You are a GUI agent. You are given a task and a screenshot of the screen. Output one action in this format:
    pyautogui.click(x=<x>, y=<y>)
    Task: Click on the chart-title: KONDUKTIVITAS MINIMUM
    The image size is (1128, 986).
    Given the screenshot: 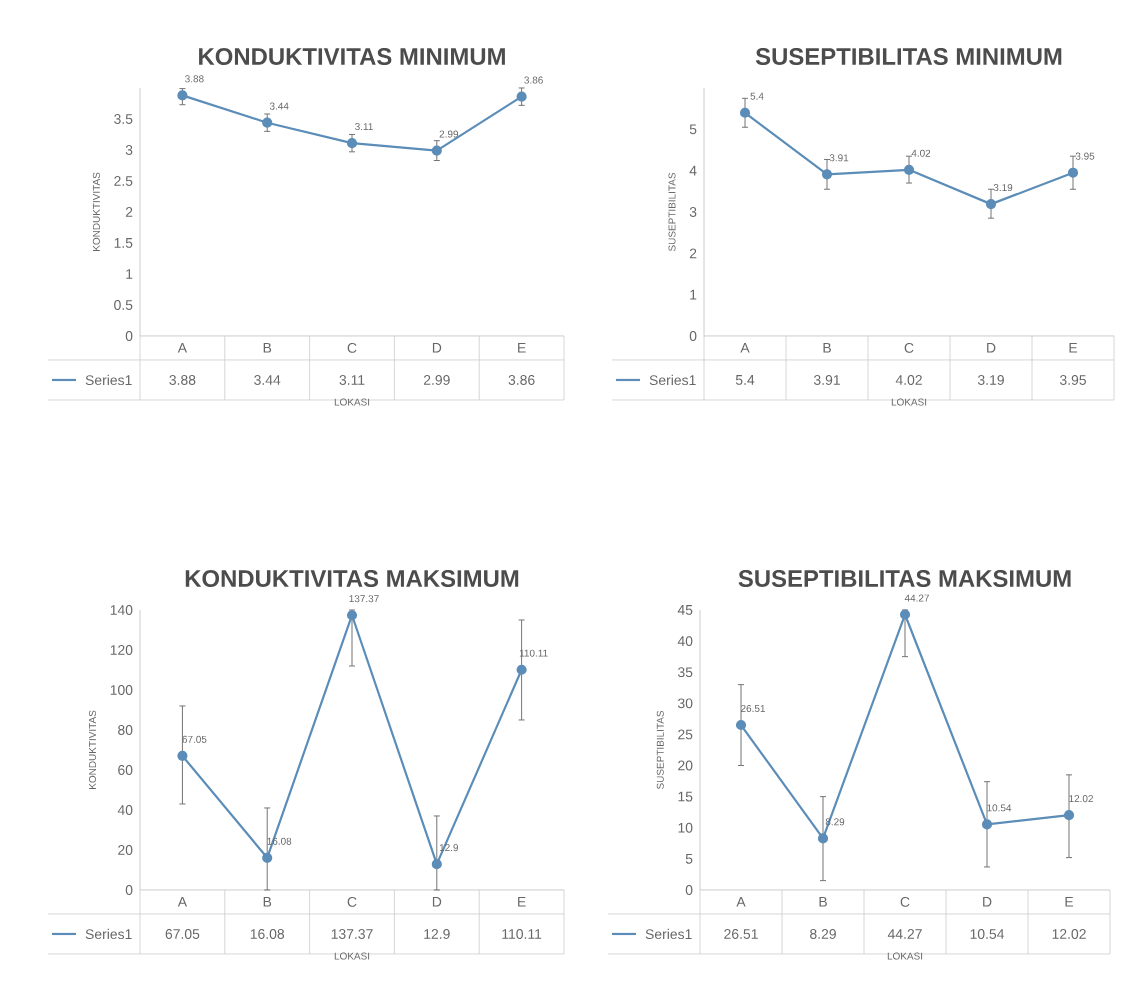 What is the action you would take?
    pyautogui.click(x=352, y=56)
    